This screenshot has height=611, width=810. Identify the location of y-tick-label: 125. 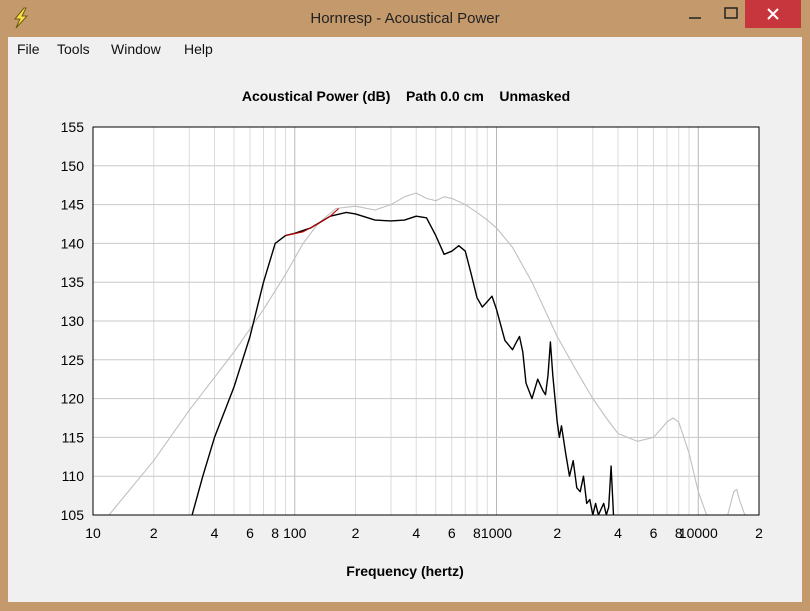
(73, 360).